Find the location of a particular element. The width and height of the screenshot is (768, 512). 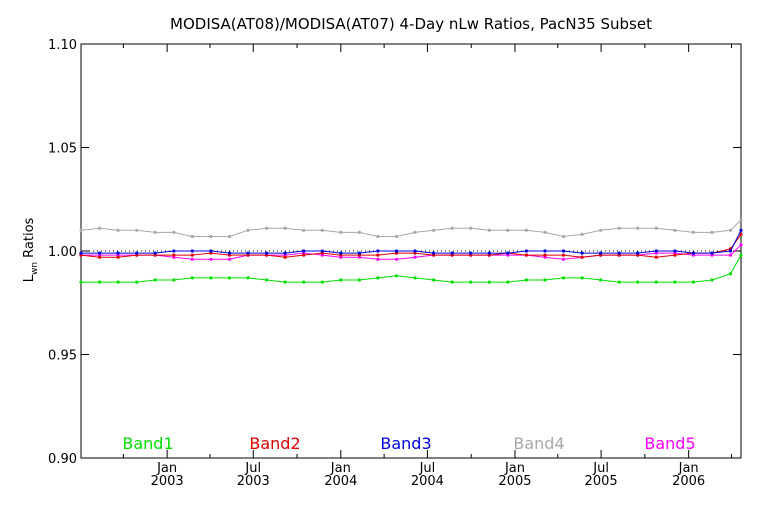

y-tick-label: 0.95 is located at coordinates (62, 356).